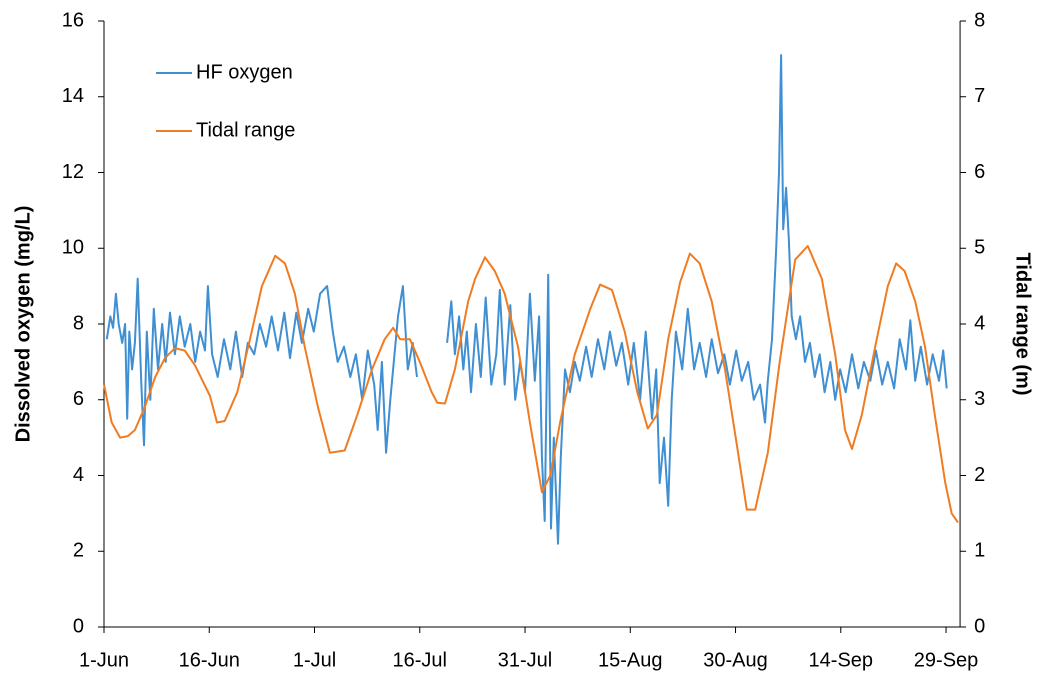  I want to click on y2-tick-label: 4, so click(979, 323).